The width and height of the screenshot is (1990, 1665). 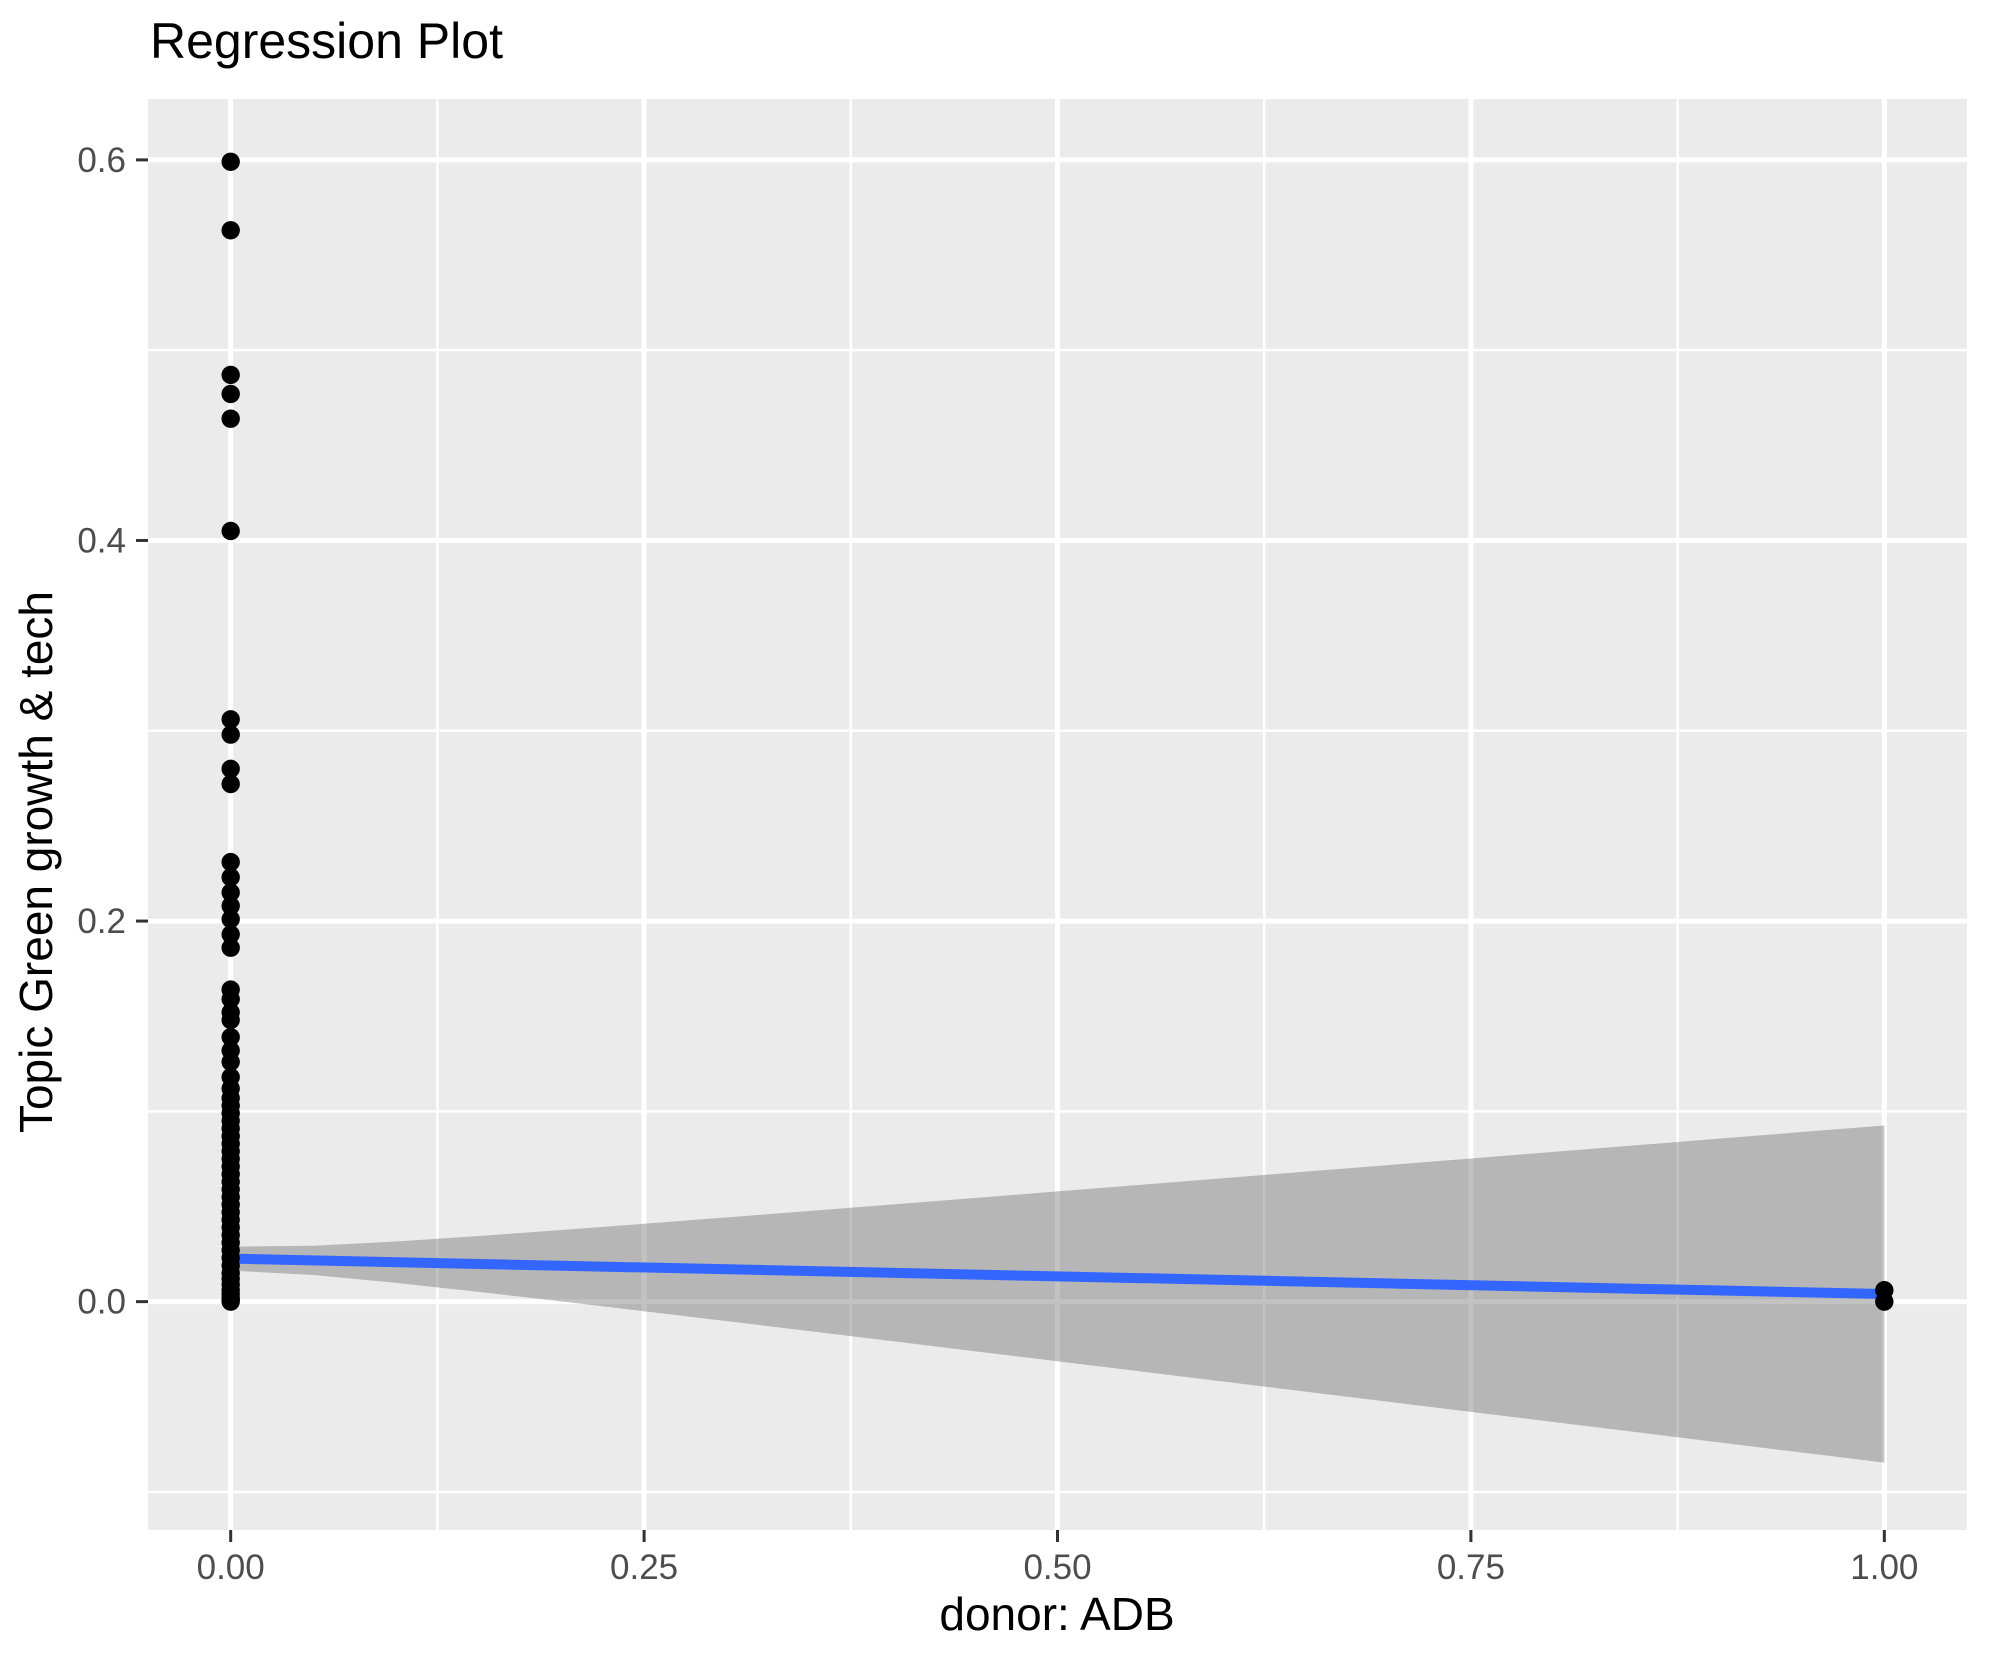 I want to click on x-tick-label: 0.00, so click(x=231, y=1567).